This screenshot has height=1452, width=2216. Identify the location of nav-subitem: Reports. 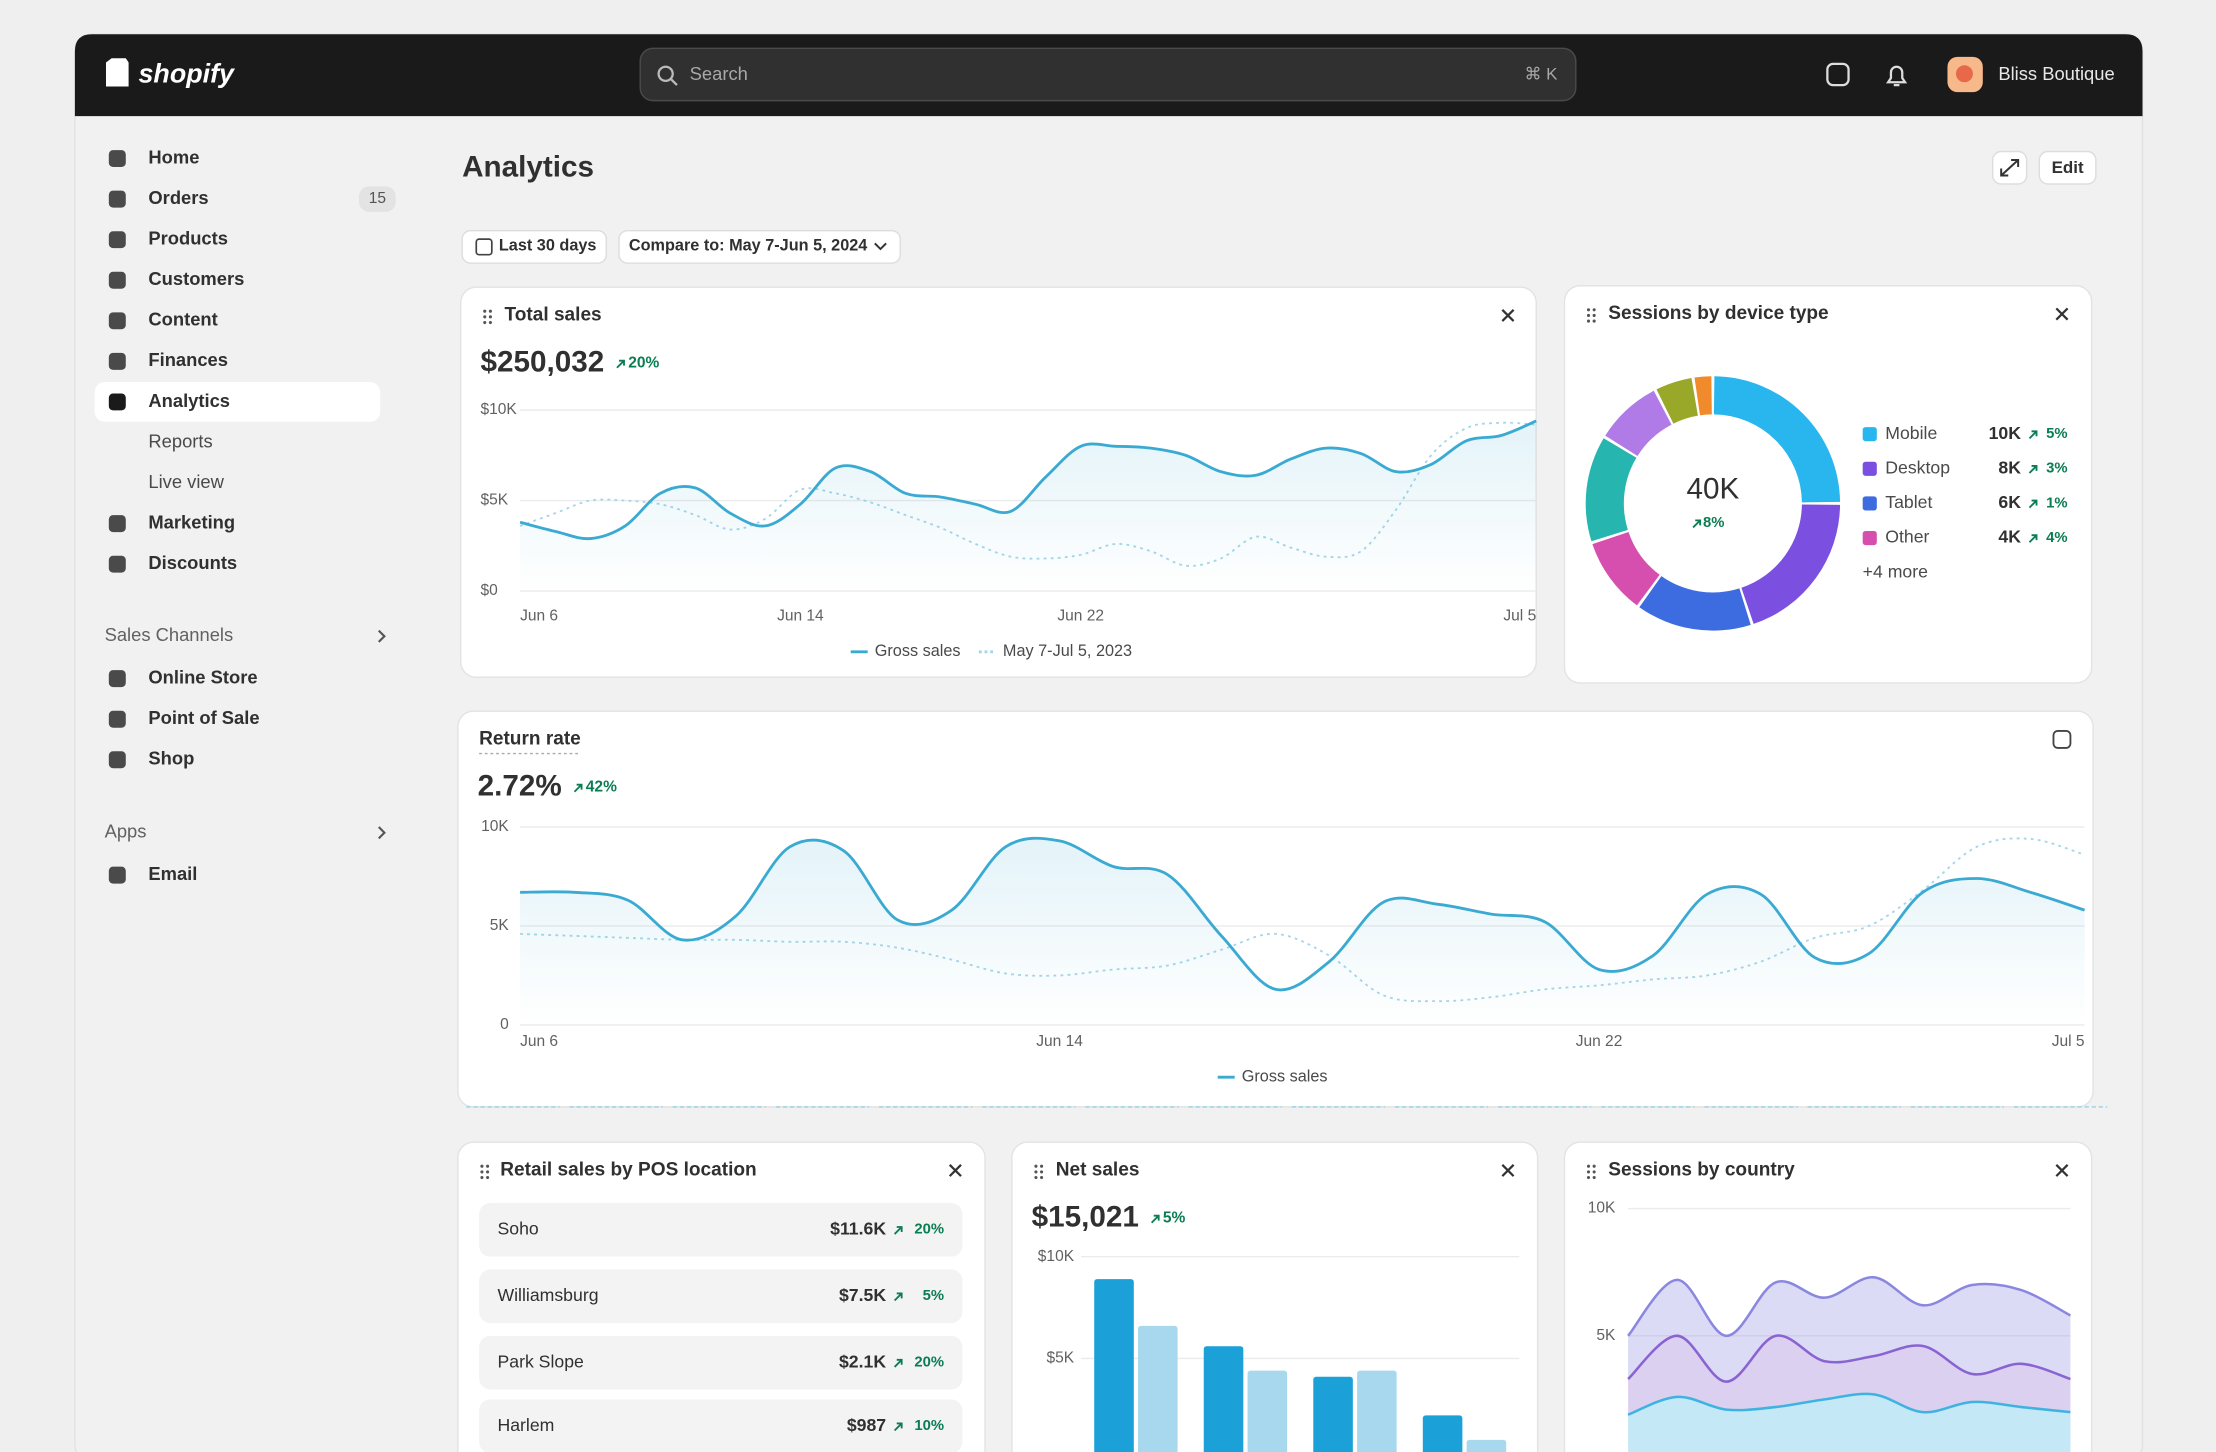
(180, 440).